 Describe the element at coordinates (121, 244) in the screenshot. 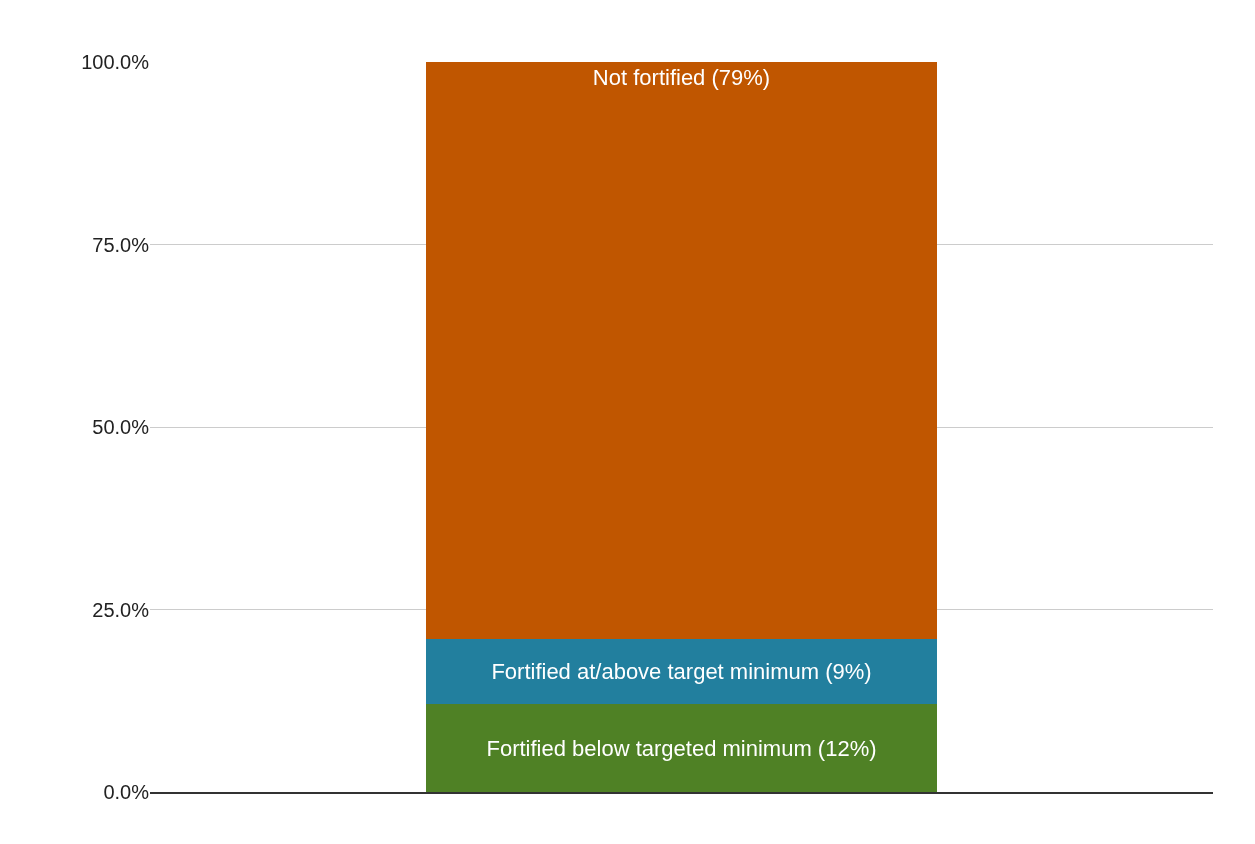

I see `y-tick-label: 75.0%` at that location.